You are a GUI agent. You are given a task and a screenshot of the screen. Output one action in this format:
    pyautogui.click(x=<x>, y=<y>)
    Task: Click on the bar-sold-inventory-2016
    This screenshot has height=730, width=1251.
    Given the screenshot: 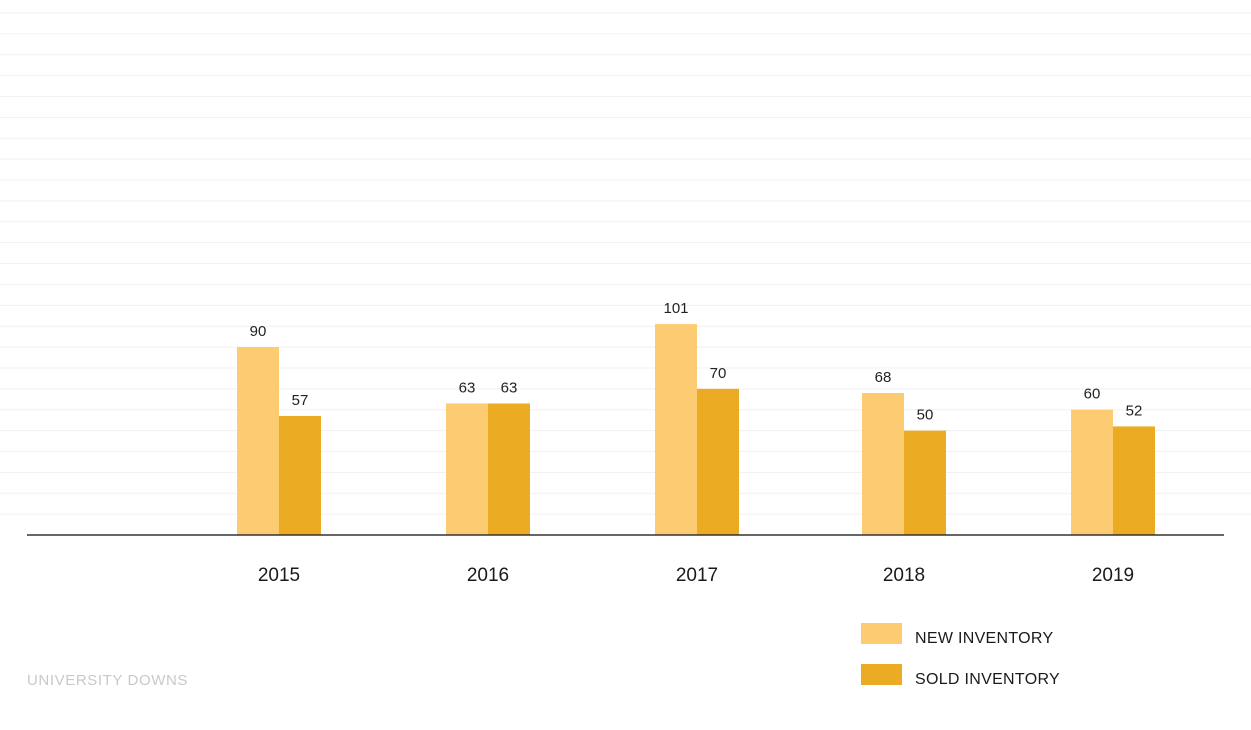 What is the action you would take?
    pyautogui.click(x=509, y=469)
    